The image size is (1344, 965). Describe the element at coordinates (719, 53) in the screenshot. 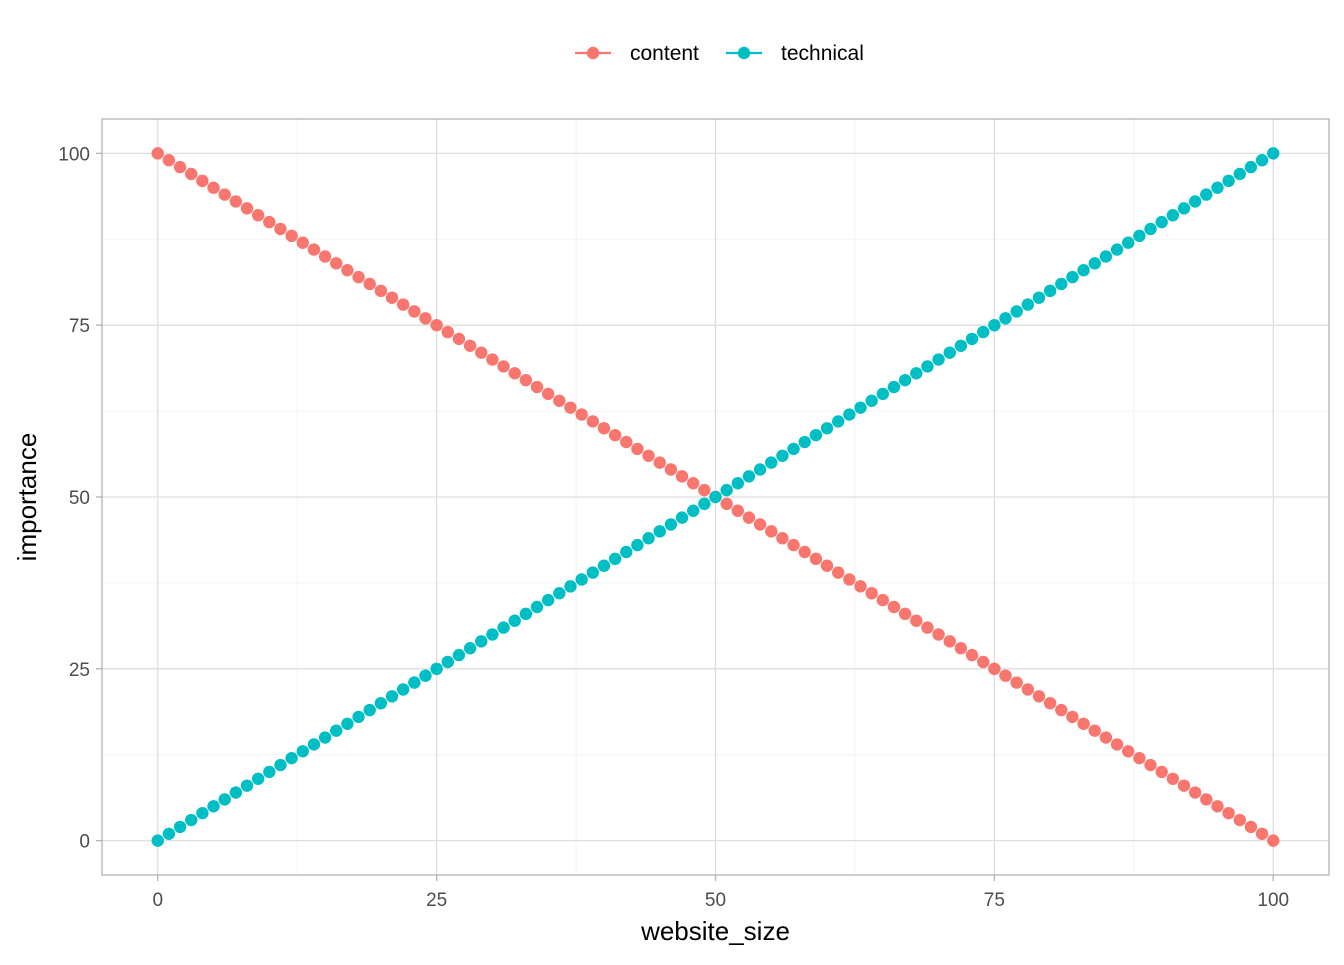

I see `legend: content technical` at that location.